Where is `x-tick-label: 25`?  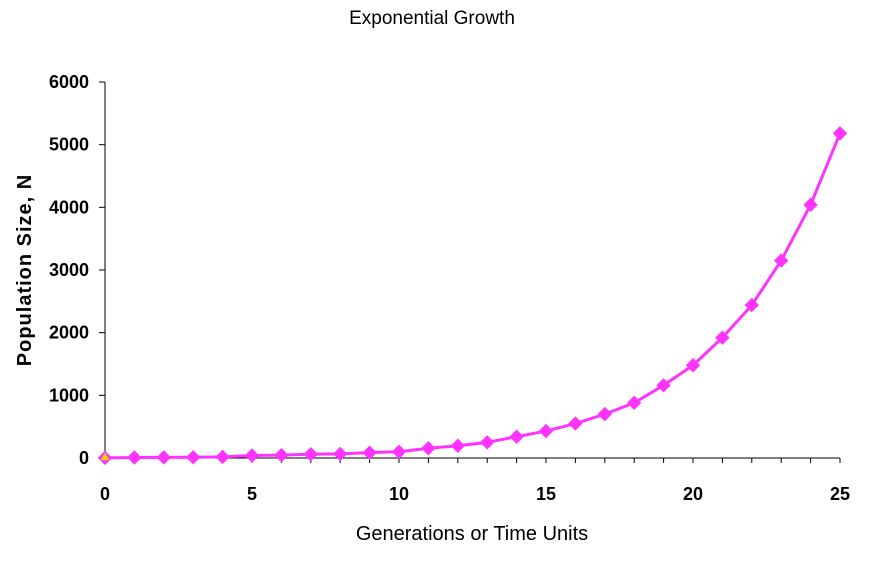 x-tick-label: 25 is located at coordinates (840, 494).